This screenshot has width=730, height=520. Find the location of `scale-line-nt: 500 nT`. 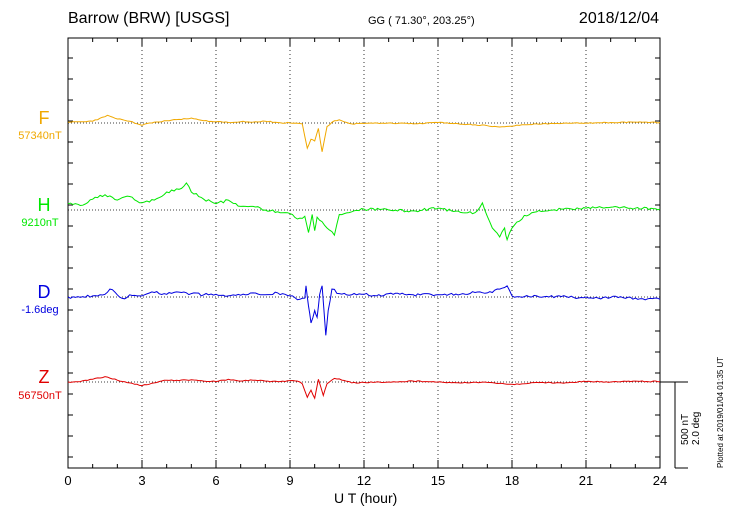

scale-line-nt: 500 nT is located at coordinates (685, 429).